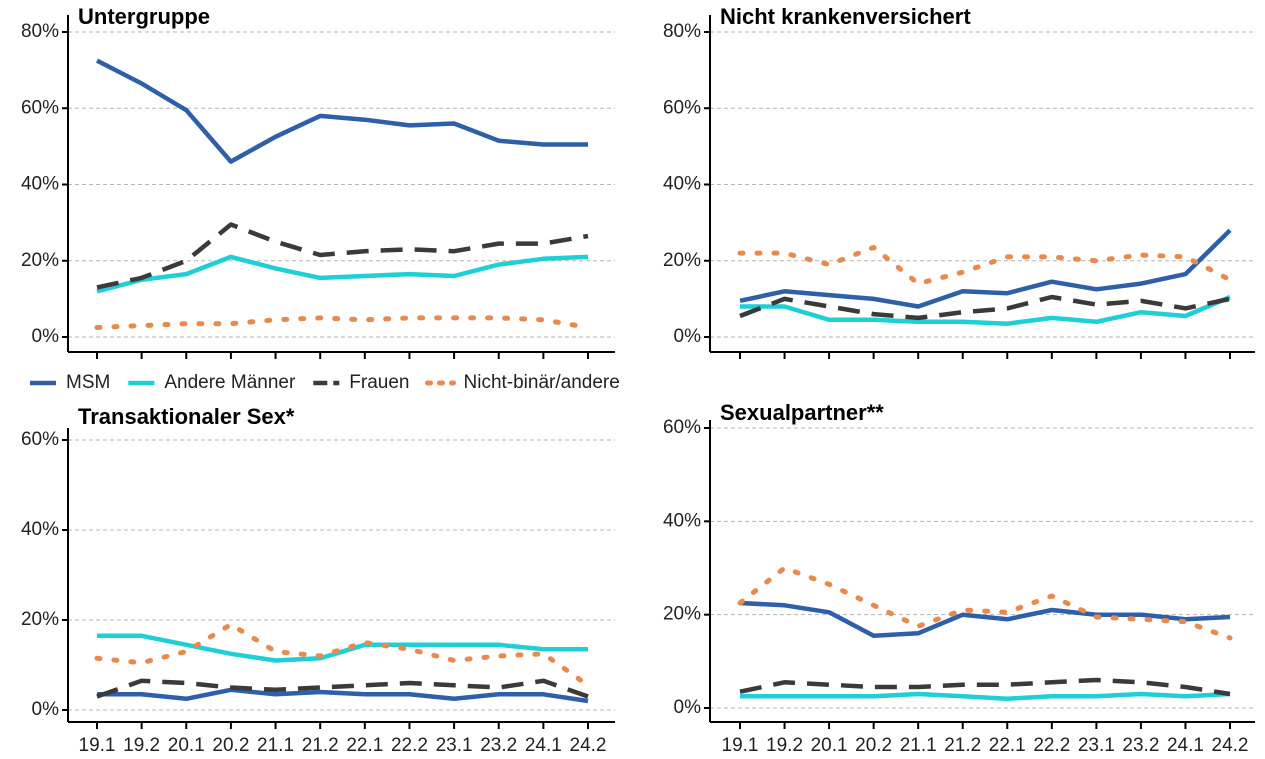  Describe the element at coordinates (379, 382) in the screenshot. I see `legend-label: Frauen` at that location.